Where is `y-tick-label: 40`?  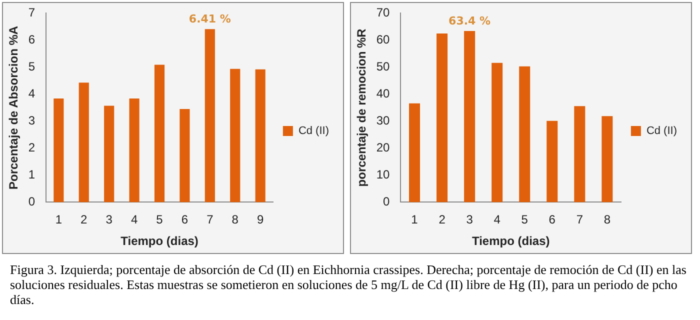
y-tick-label: 40 is located at coordinates (383, 93).